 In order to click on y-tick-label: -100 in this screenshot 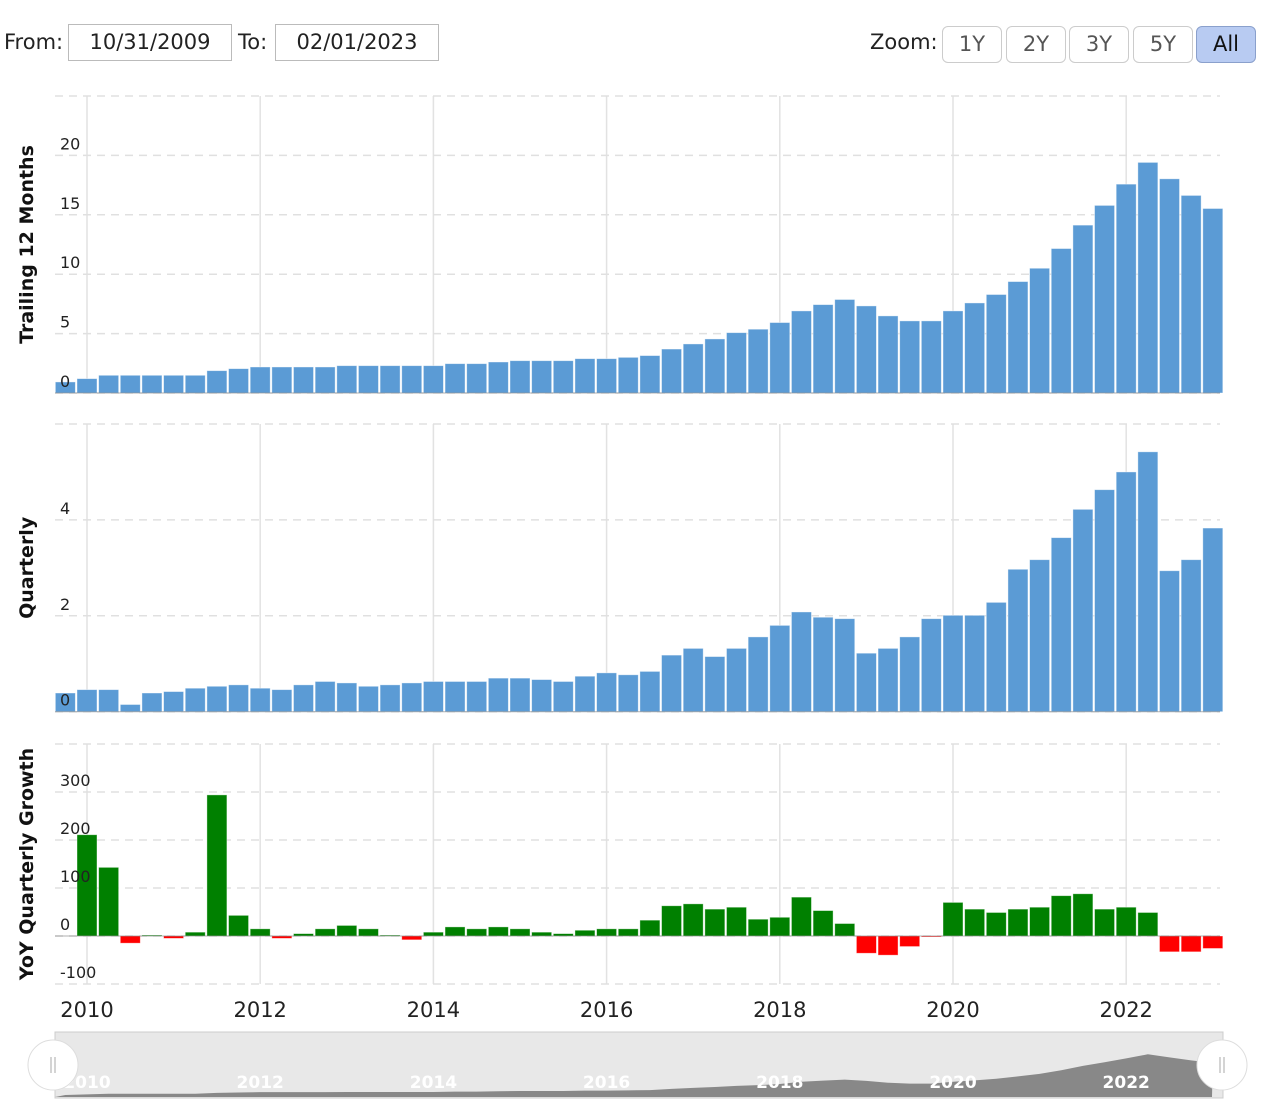, I will do `click(78, 972)`.